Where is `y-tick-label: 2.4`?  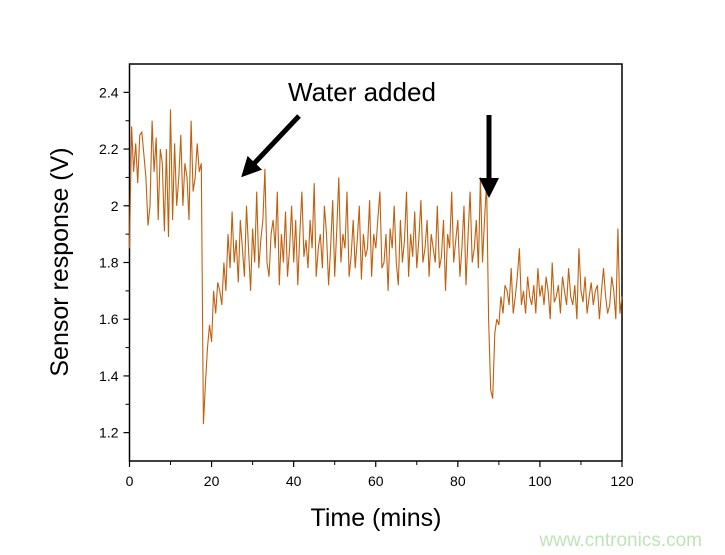 y-tick-label: 2.4 is located at coordinates (109, 92).